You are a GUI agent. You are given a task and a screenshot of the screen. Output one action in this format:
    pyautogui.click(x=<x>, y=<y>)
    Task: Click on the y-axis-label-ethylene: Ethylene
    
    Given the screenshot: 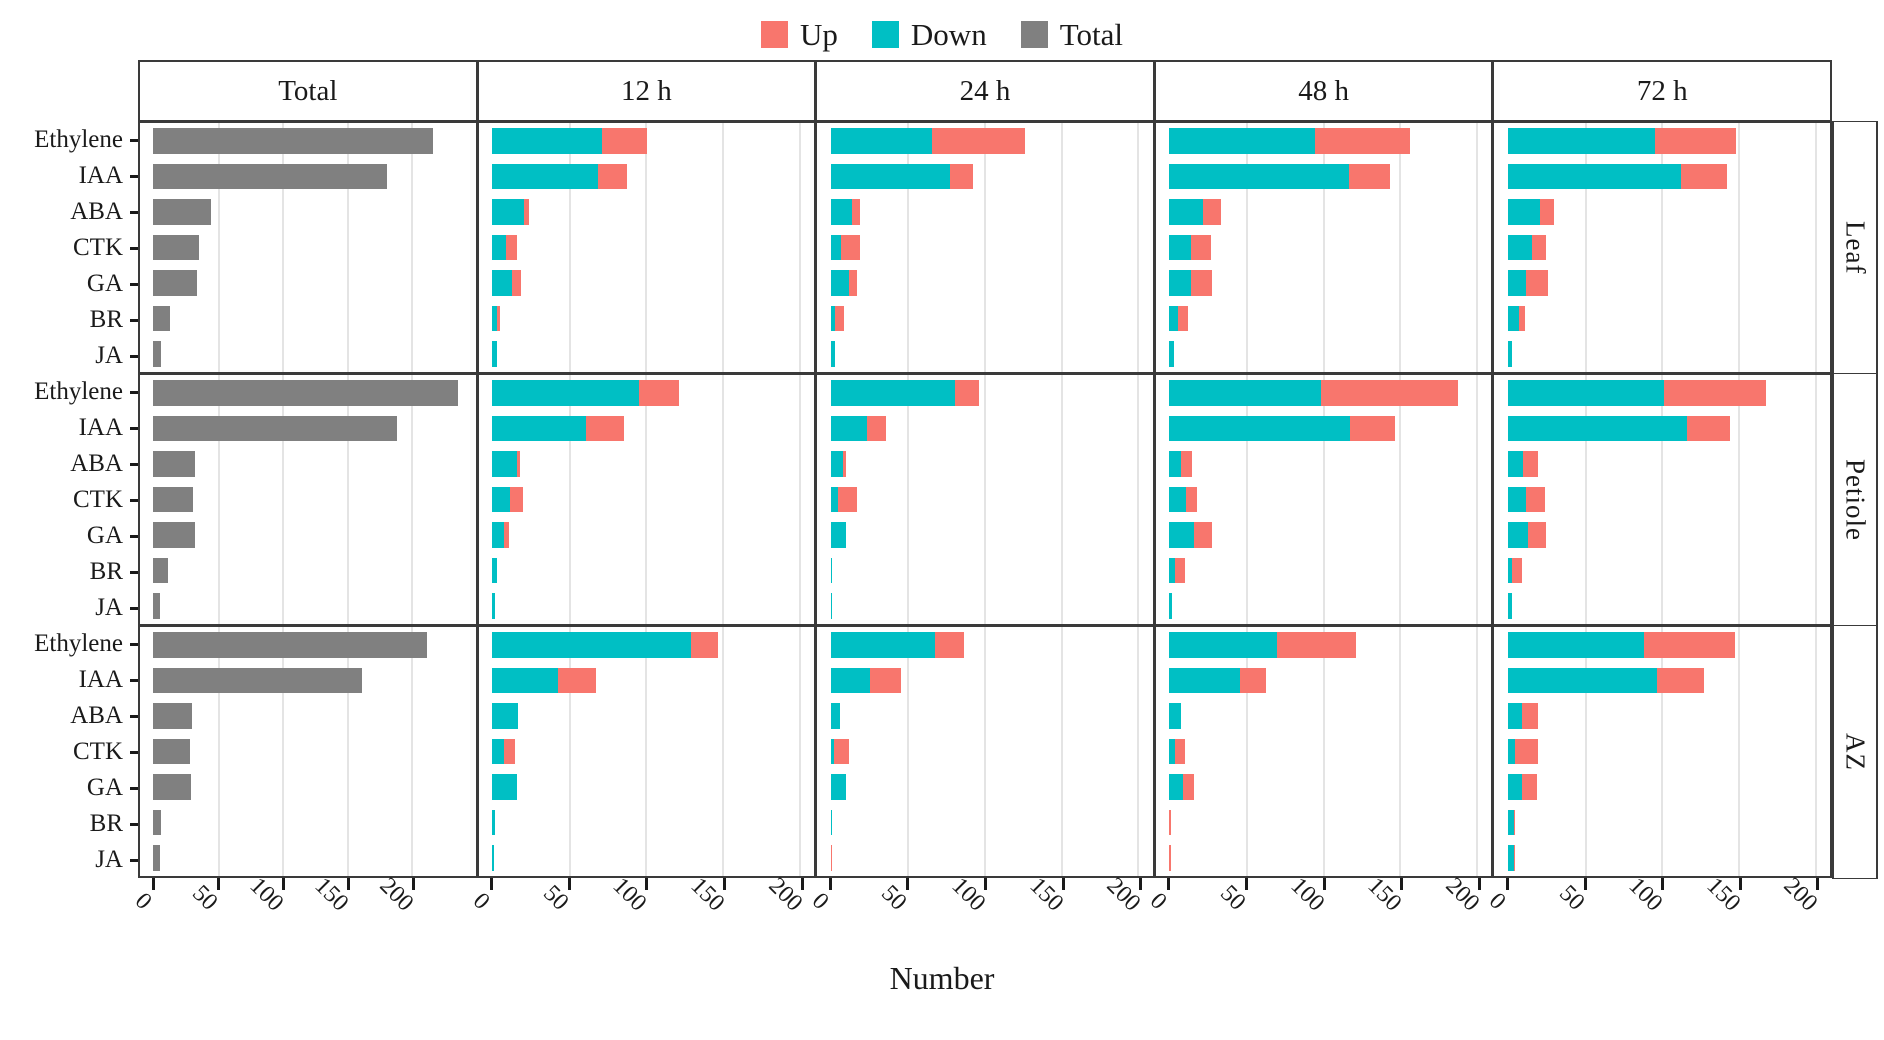 What is the action you would take?
    pyautogui.click(x=72, y=644)
    